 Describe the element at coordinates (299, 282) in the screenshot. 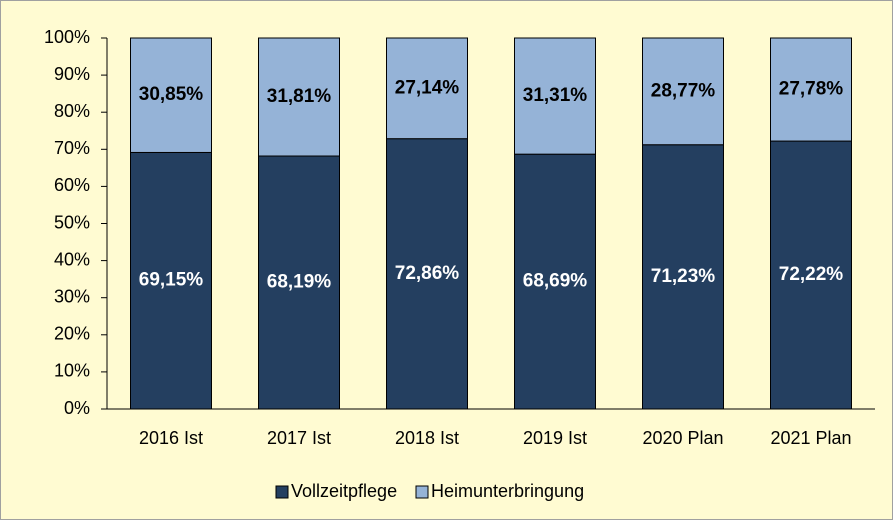

I see `value-label: 68,19%` at that location.